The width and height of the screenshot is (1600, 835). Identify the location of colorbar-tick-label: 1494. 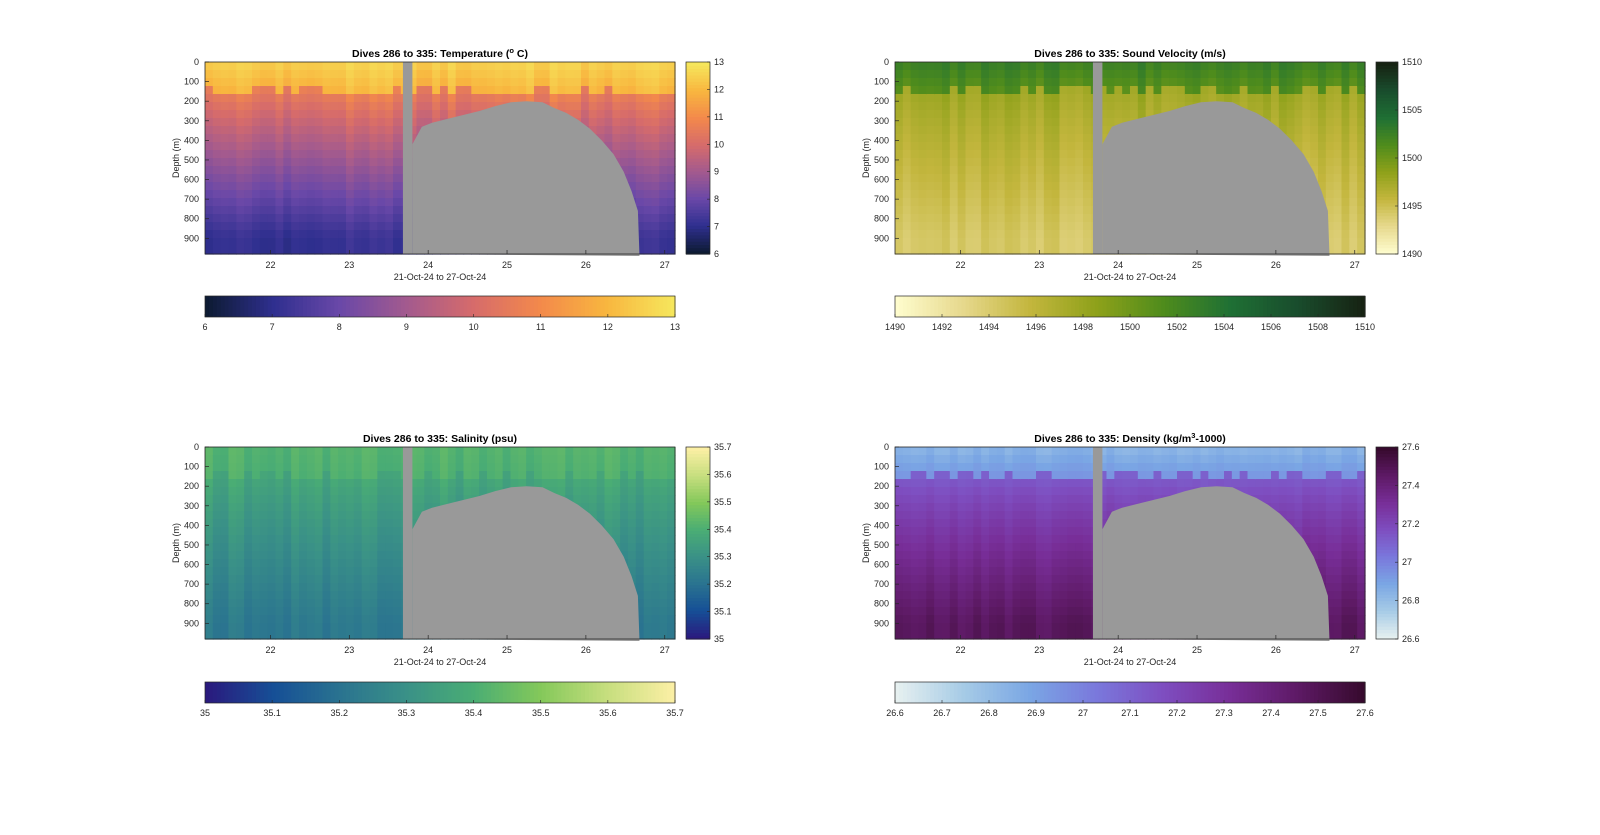
(989, 327).